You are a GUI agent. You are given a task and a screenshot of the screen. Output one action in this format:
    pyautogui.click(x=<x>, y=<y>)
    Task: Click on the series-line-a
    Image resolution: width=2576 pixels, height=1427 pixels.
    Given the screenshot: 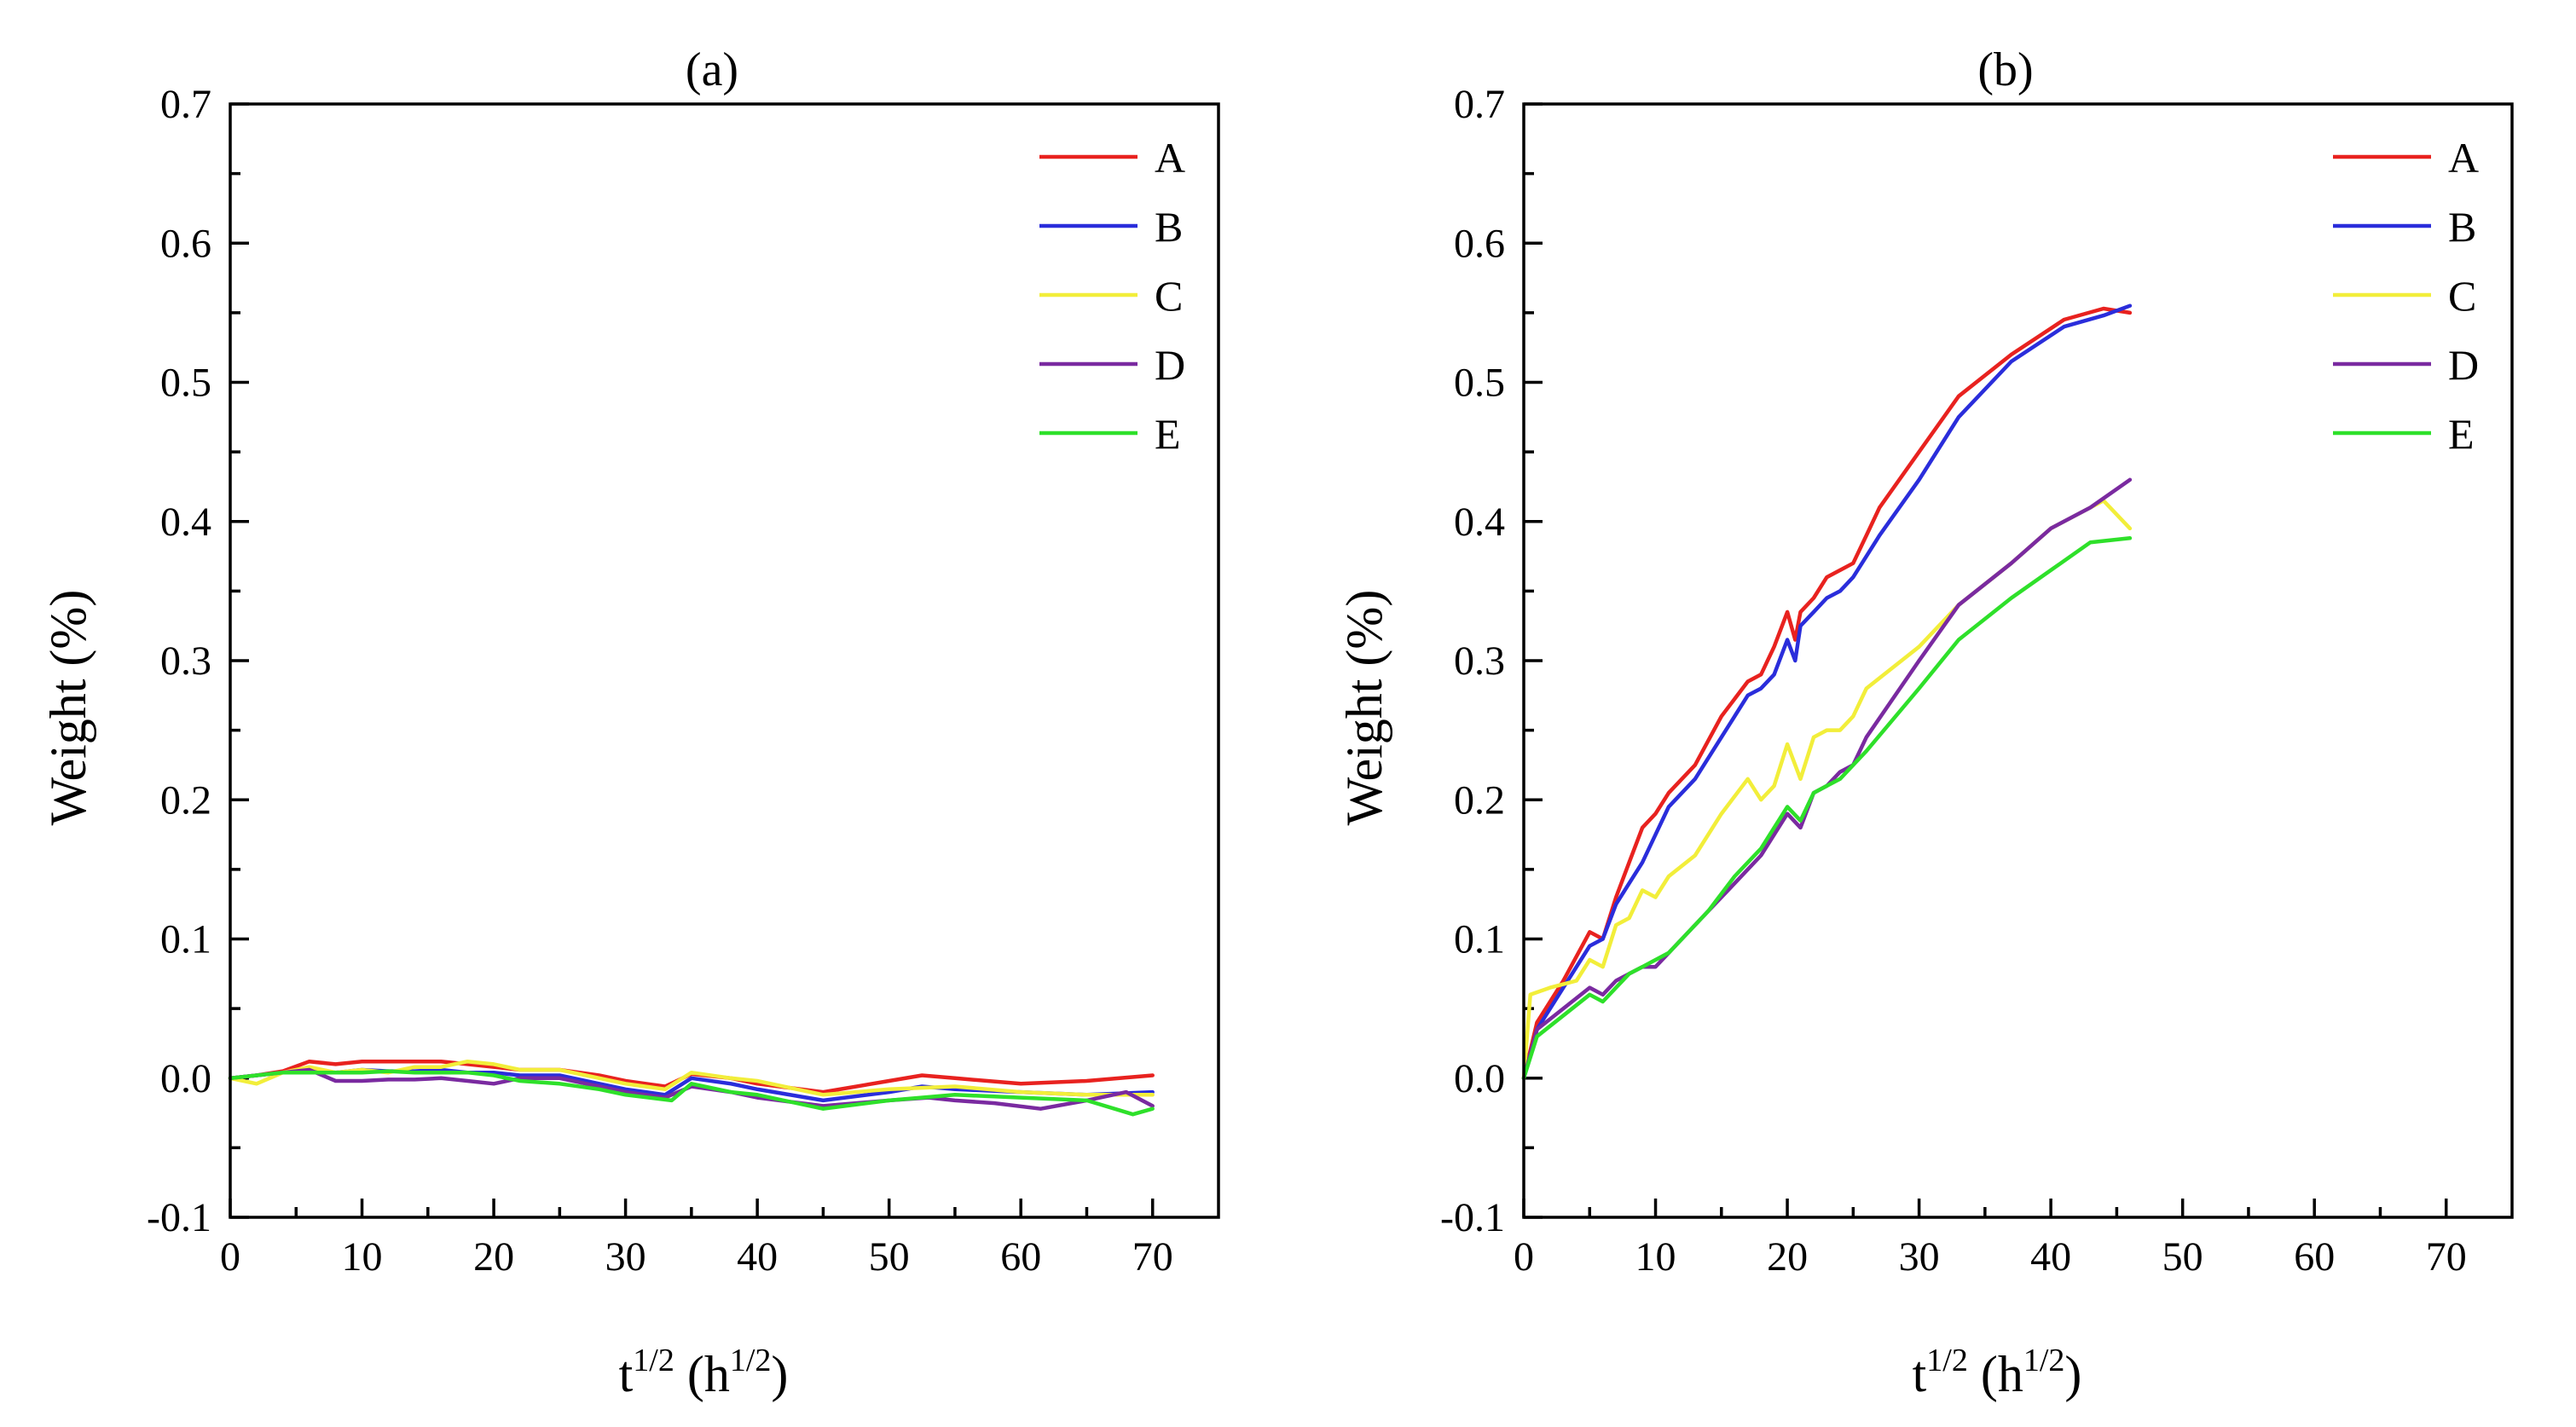 What is the action you would take?
    pyautogui.click(x=1827, y=693)
    